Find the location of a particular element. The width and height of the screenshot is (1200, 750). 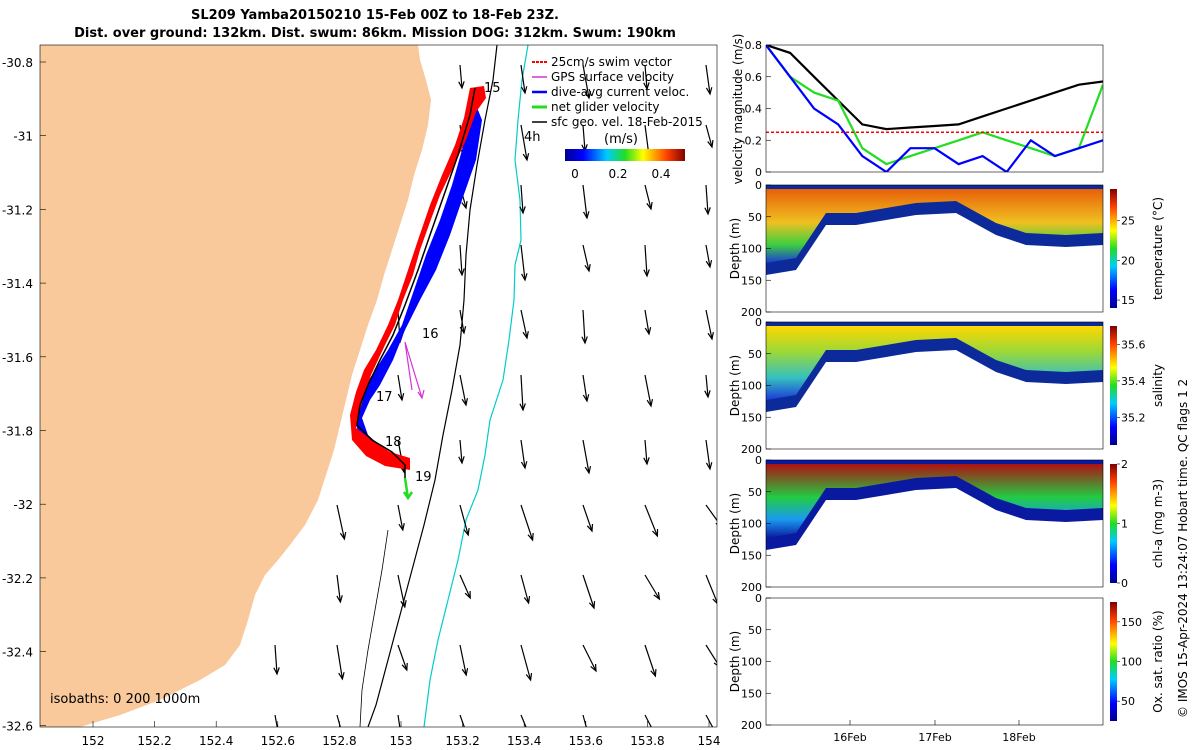

colorbar-tick-label: 25 is located at coordinates (1128, 221).